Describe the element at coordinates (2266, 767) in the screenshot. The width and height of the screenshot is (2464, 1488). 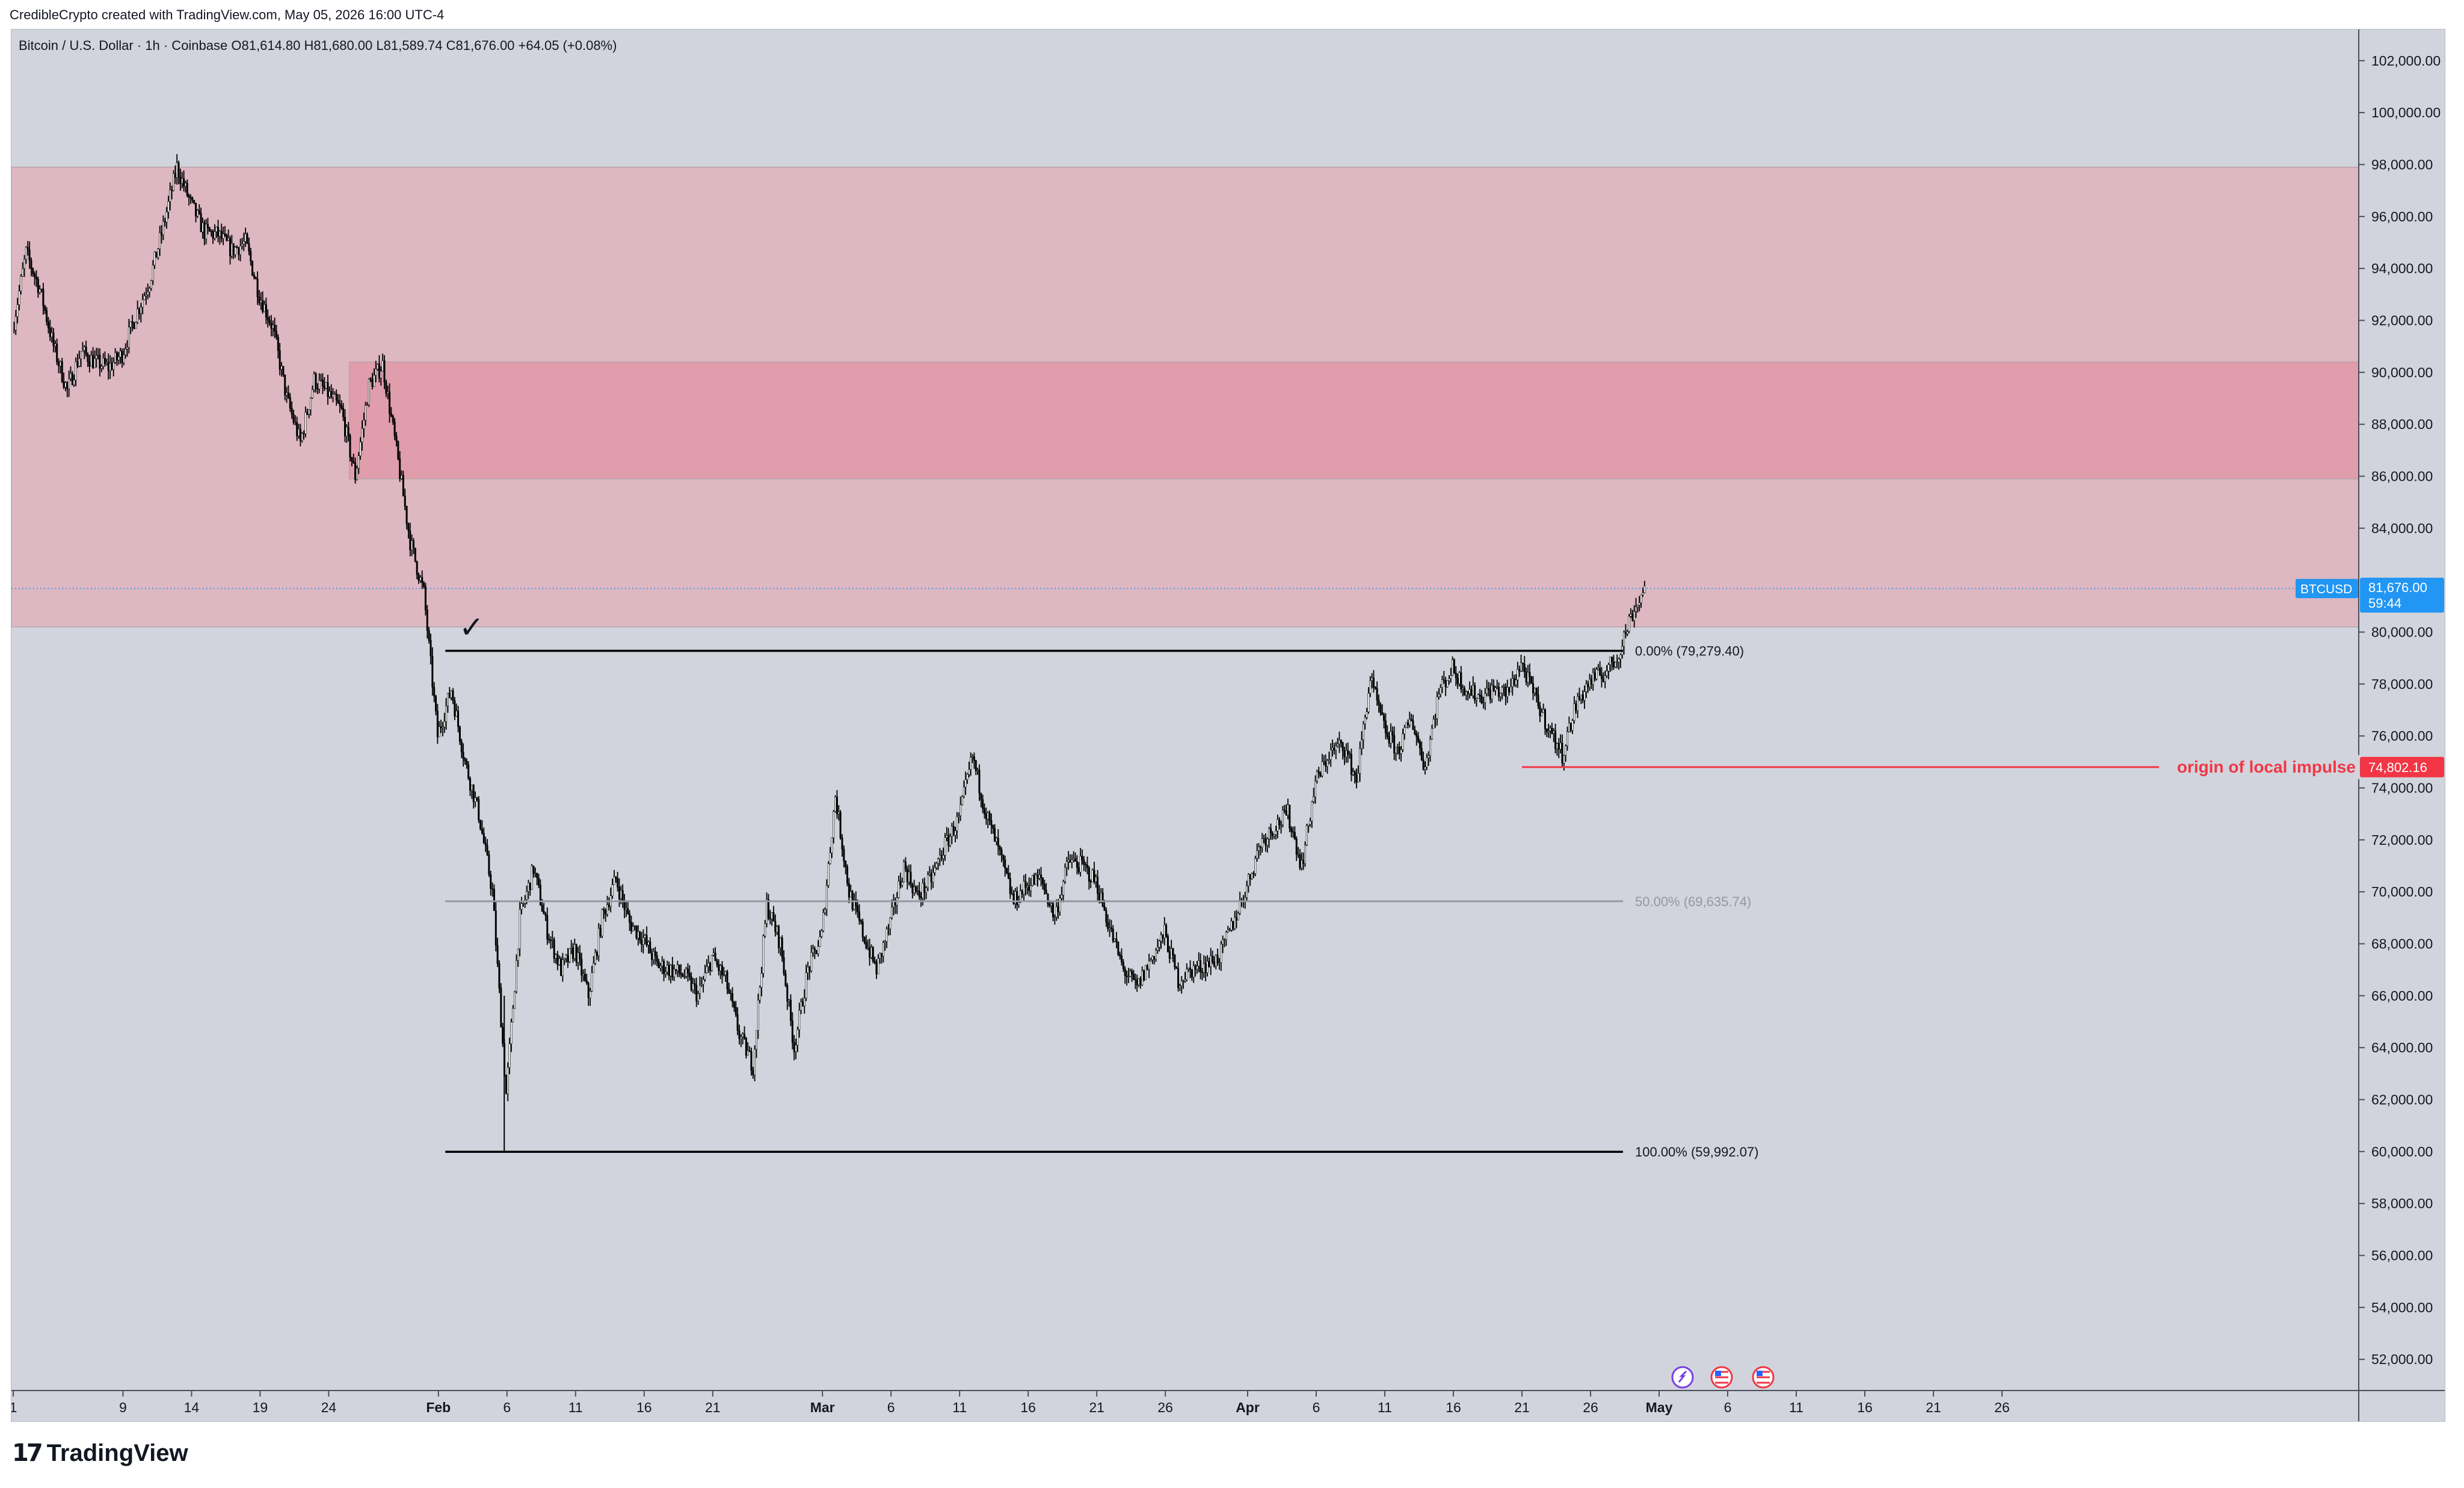
I see `origin-impulse-label: origin of local impulse` at that location.